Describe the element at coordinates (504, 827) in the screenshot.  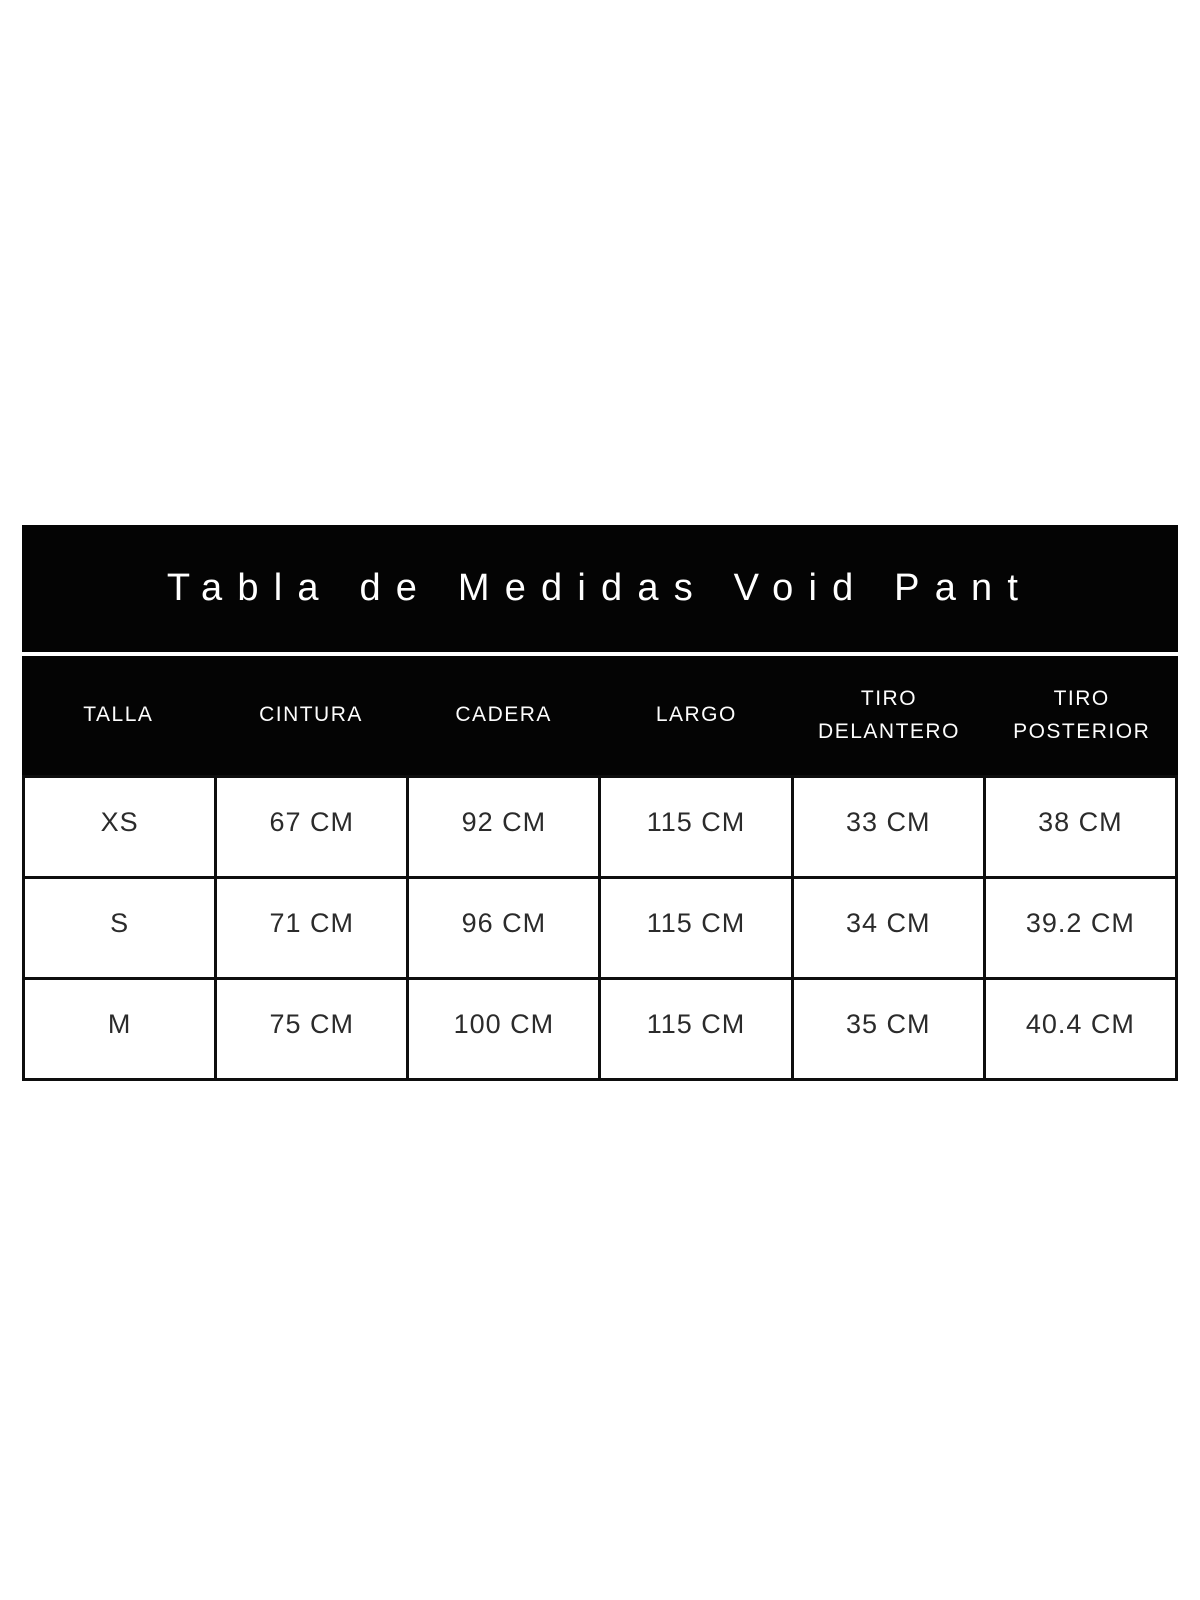
I see `cell-cadera: 92 CM` at that location.